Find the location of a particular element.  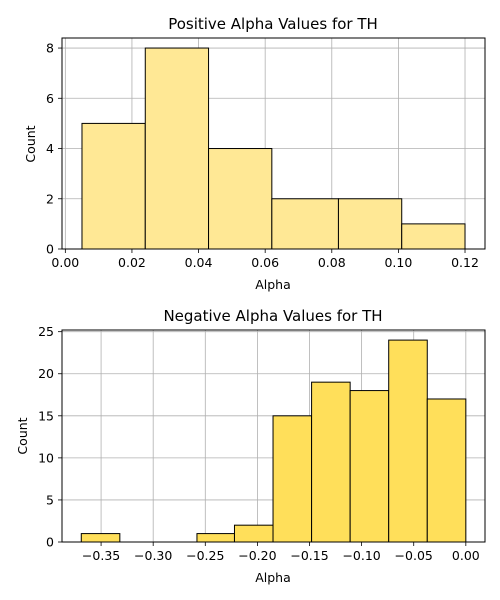

x-tick-label: 0.12 is located at coordinates (465, 262).